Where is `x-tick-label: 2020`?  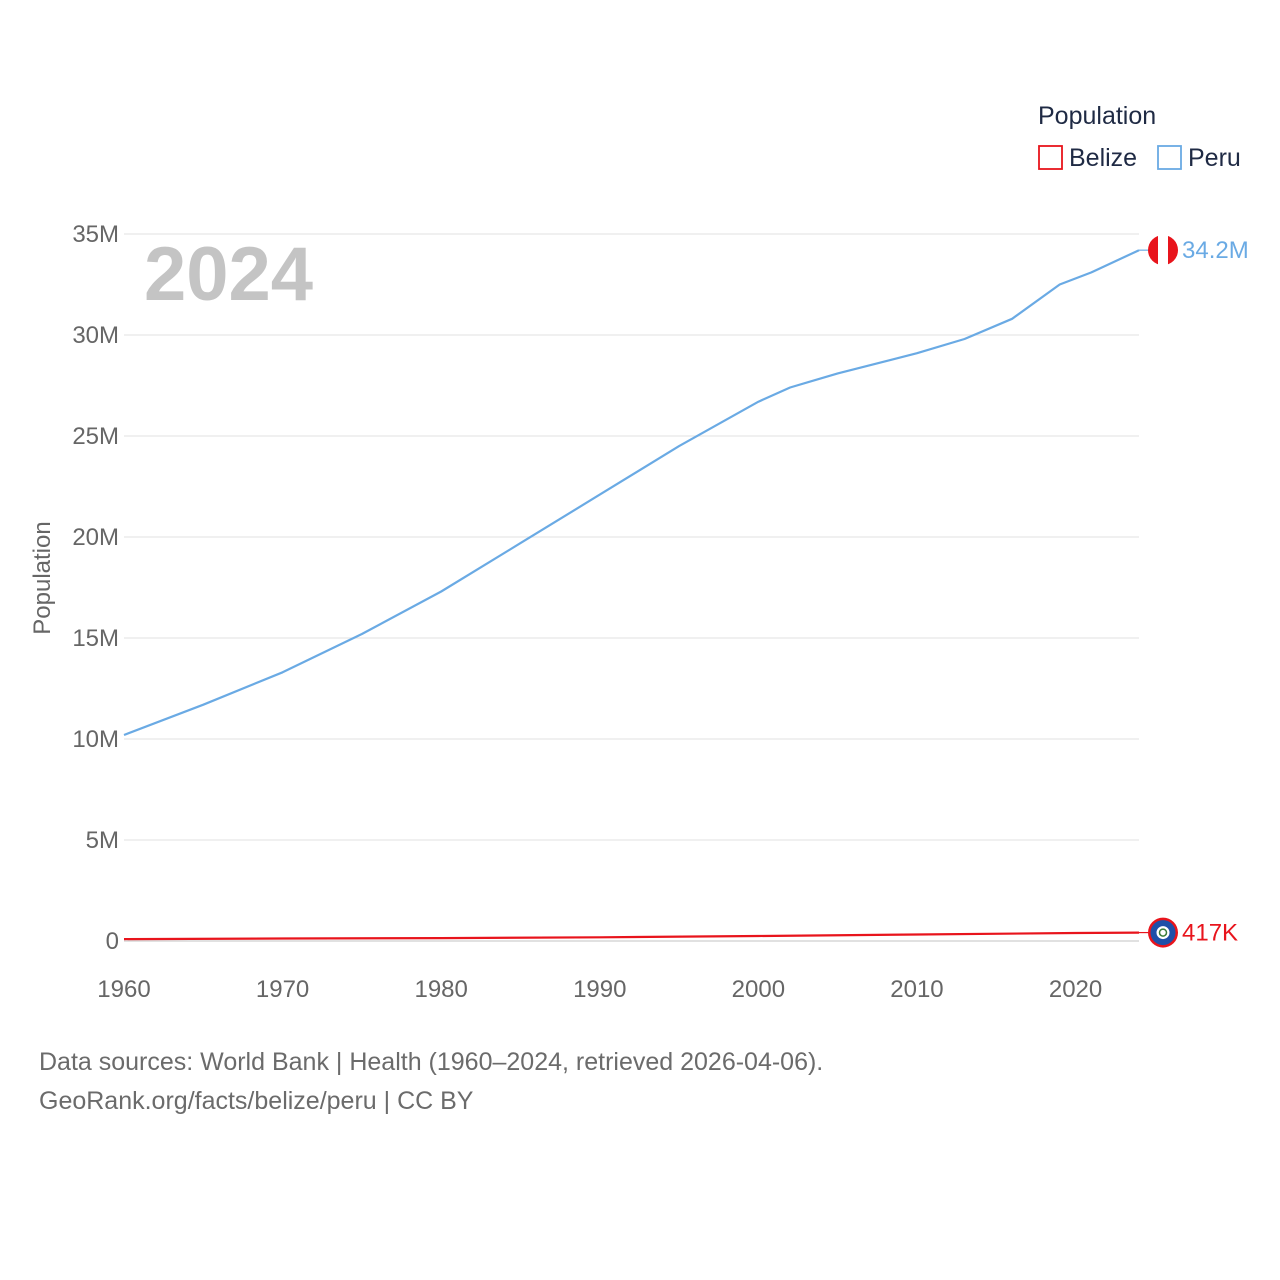
x-tick-label: 2020 is located at coordinates (1075, 989).